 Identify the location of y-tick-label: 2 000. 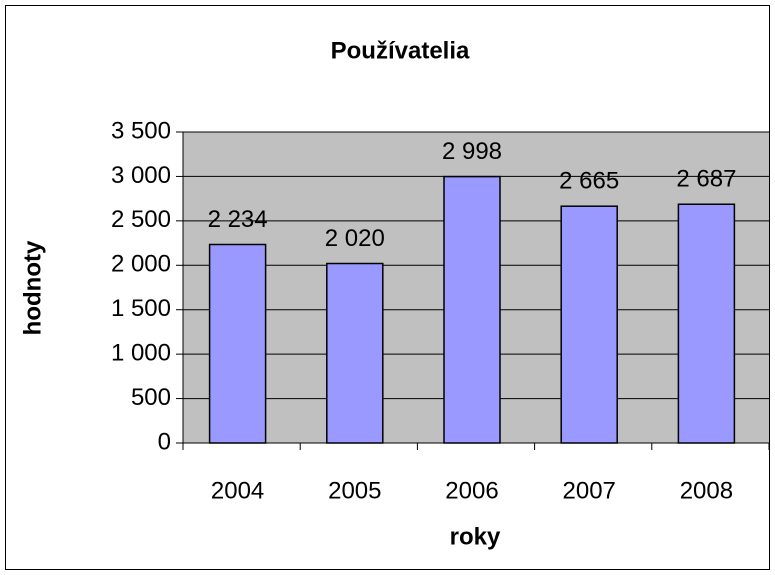
(141, 264).